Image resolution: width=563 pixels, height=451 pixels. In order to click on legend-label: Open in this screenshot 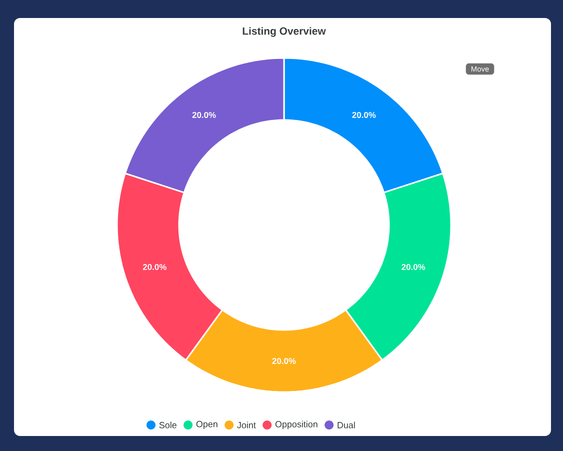, I will do `click(207, 425)`.